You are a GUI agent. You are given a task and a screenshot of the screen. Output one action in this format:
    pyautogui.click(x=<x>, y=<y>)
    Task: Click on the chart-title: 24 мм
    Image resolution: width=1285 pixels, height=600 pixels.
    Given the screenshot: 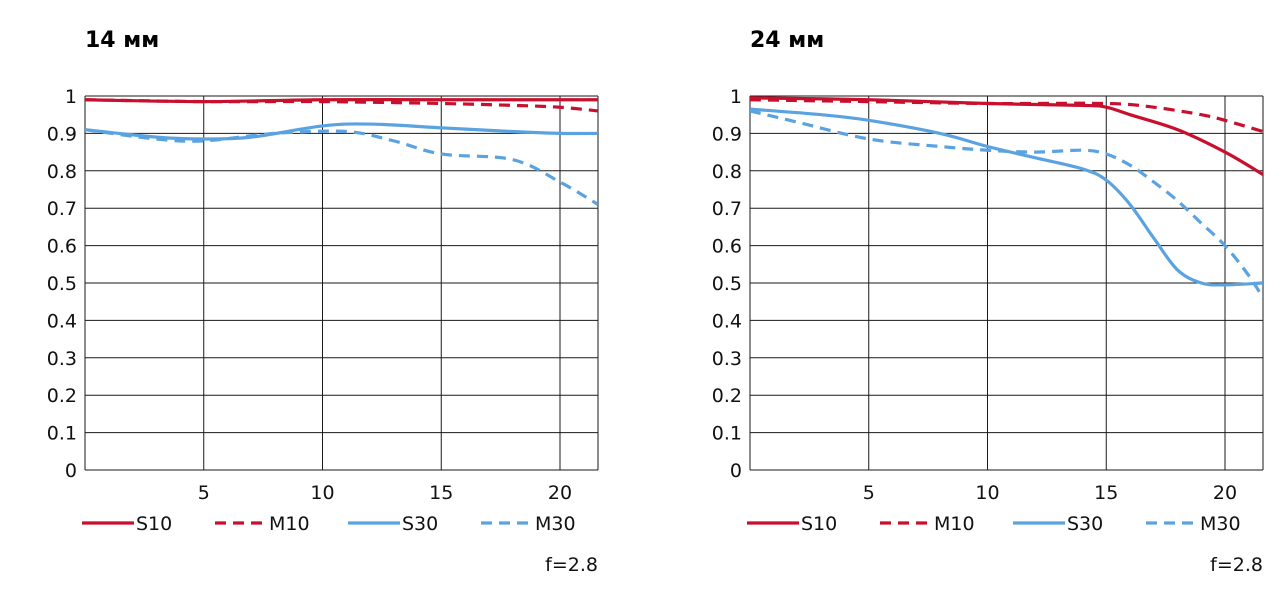 What is the action you would take?
    pyautogui.click(x=787, y=40)
    